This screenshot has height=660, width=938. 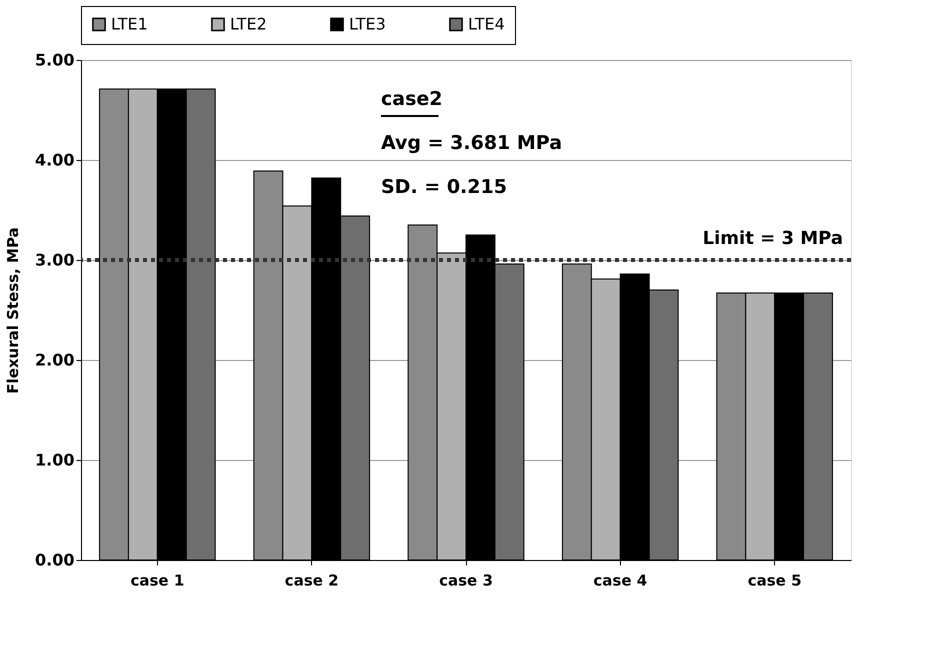 I want to click on ref-line-label: Limit = 3 MPa, so click(x=772, y=238).